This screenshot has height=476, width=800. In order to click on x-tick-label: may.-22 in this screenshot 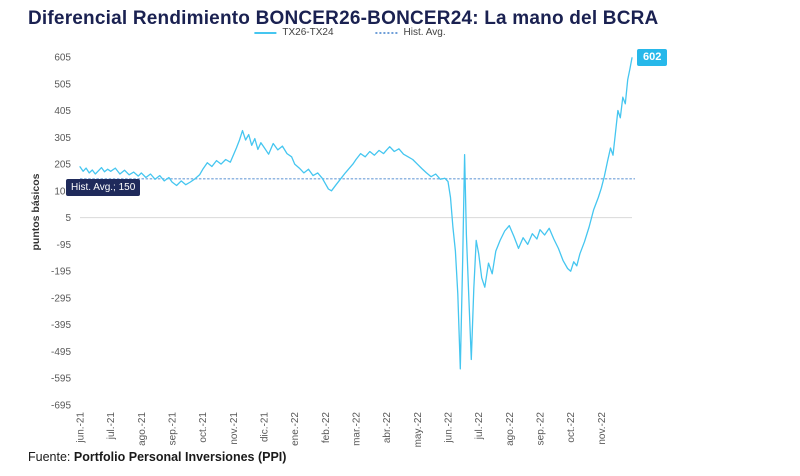, I will do `click(418, 430)`.